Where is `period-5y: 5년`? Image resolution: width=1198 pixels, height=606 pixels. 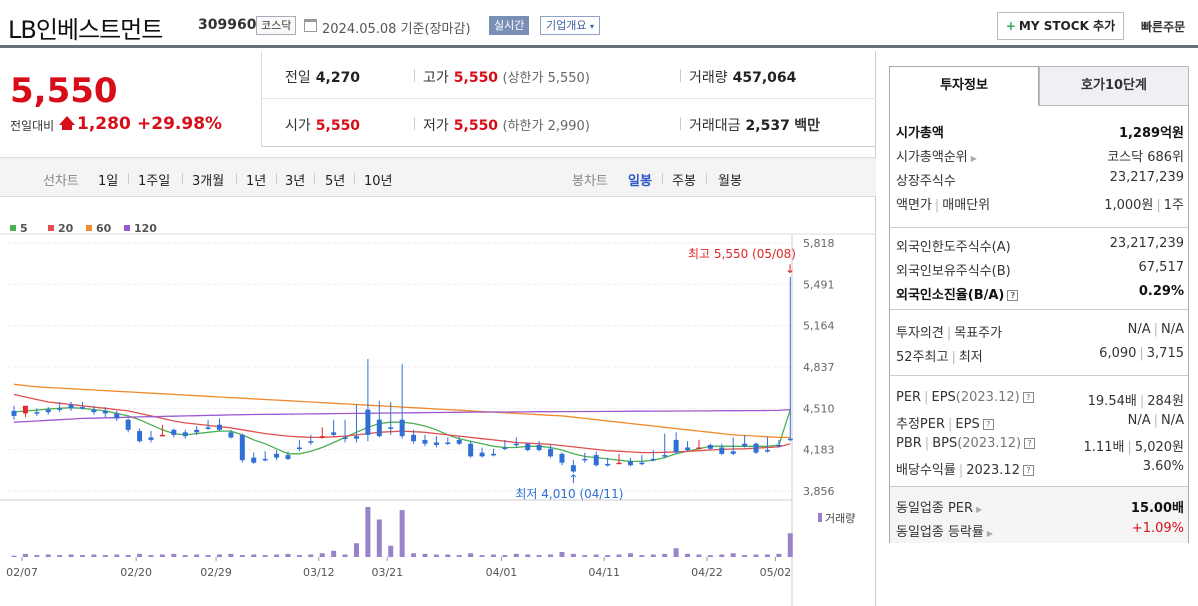
period-5y: 5년 is located at coordinates (335, 181).